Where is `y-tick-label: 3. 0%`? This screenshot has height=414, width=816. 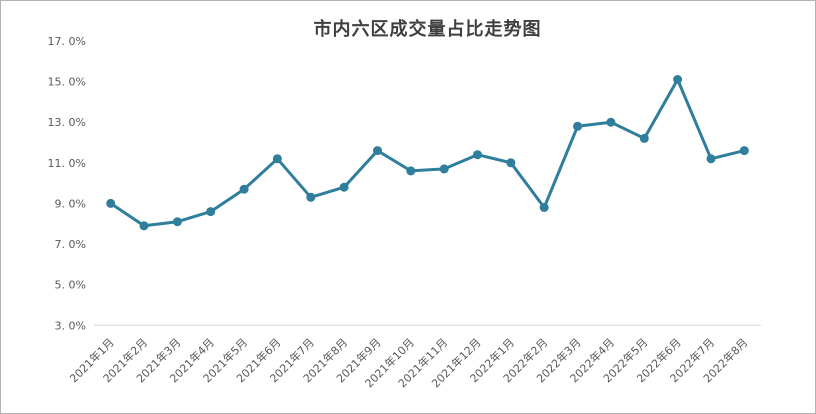 y-tick-label: 3. 0% is located at coordinates (70, 325).